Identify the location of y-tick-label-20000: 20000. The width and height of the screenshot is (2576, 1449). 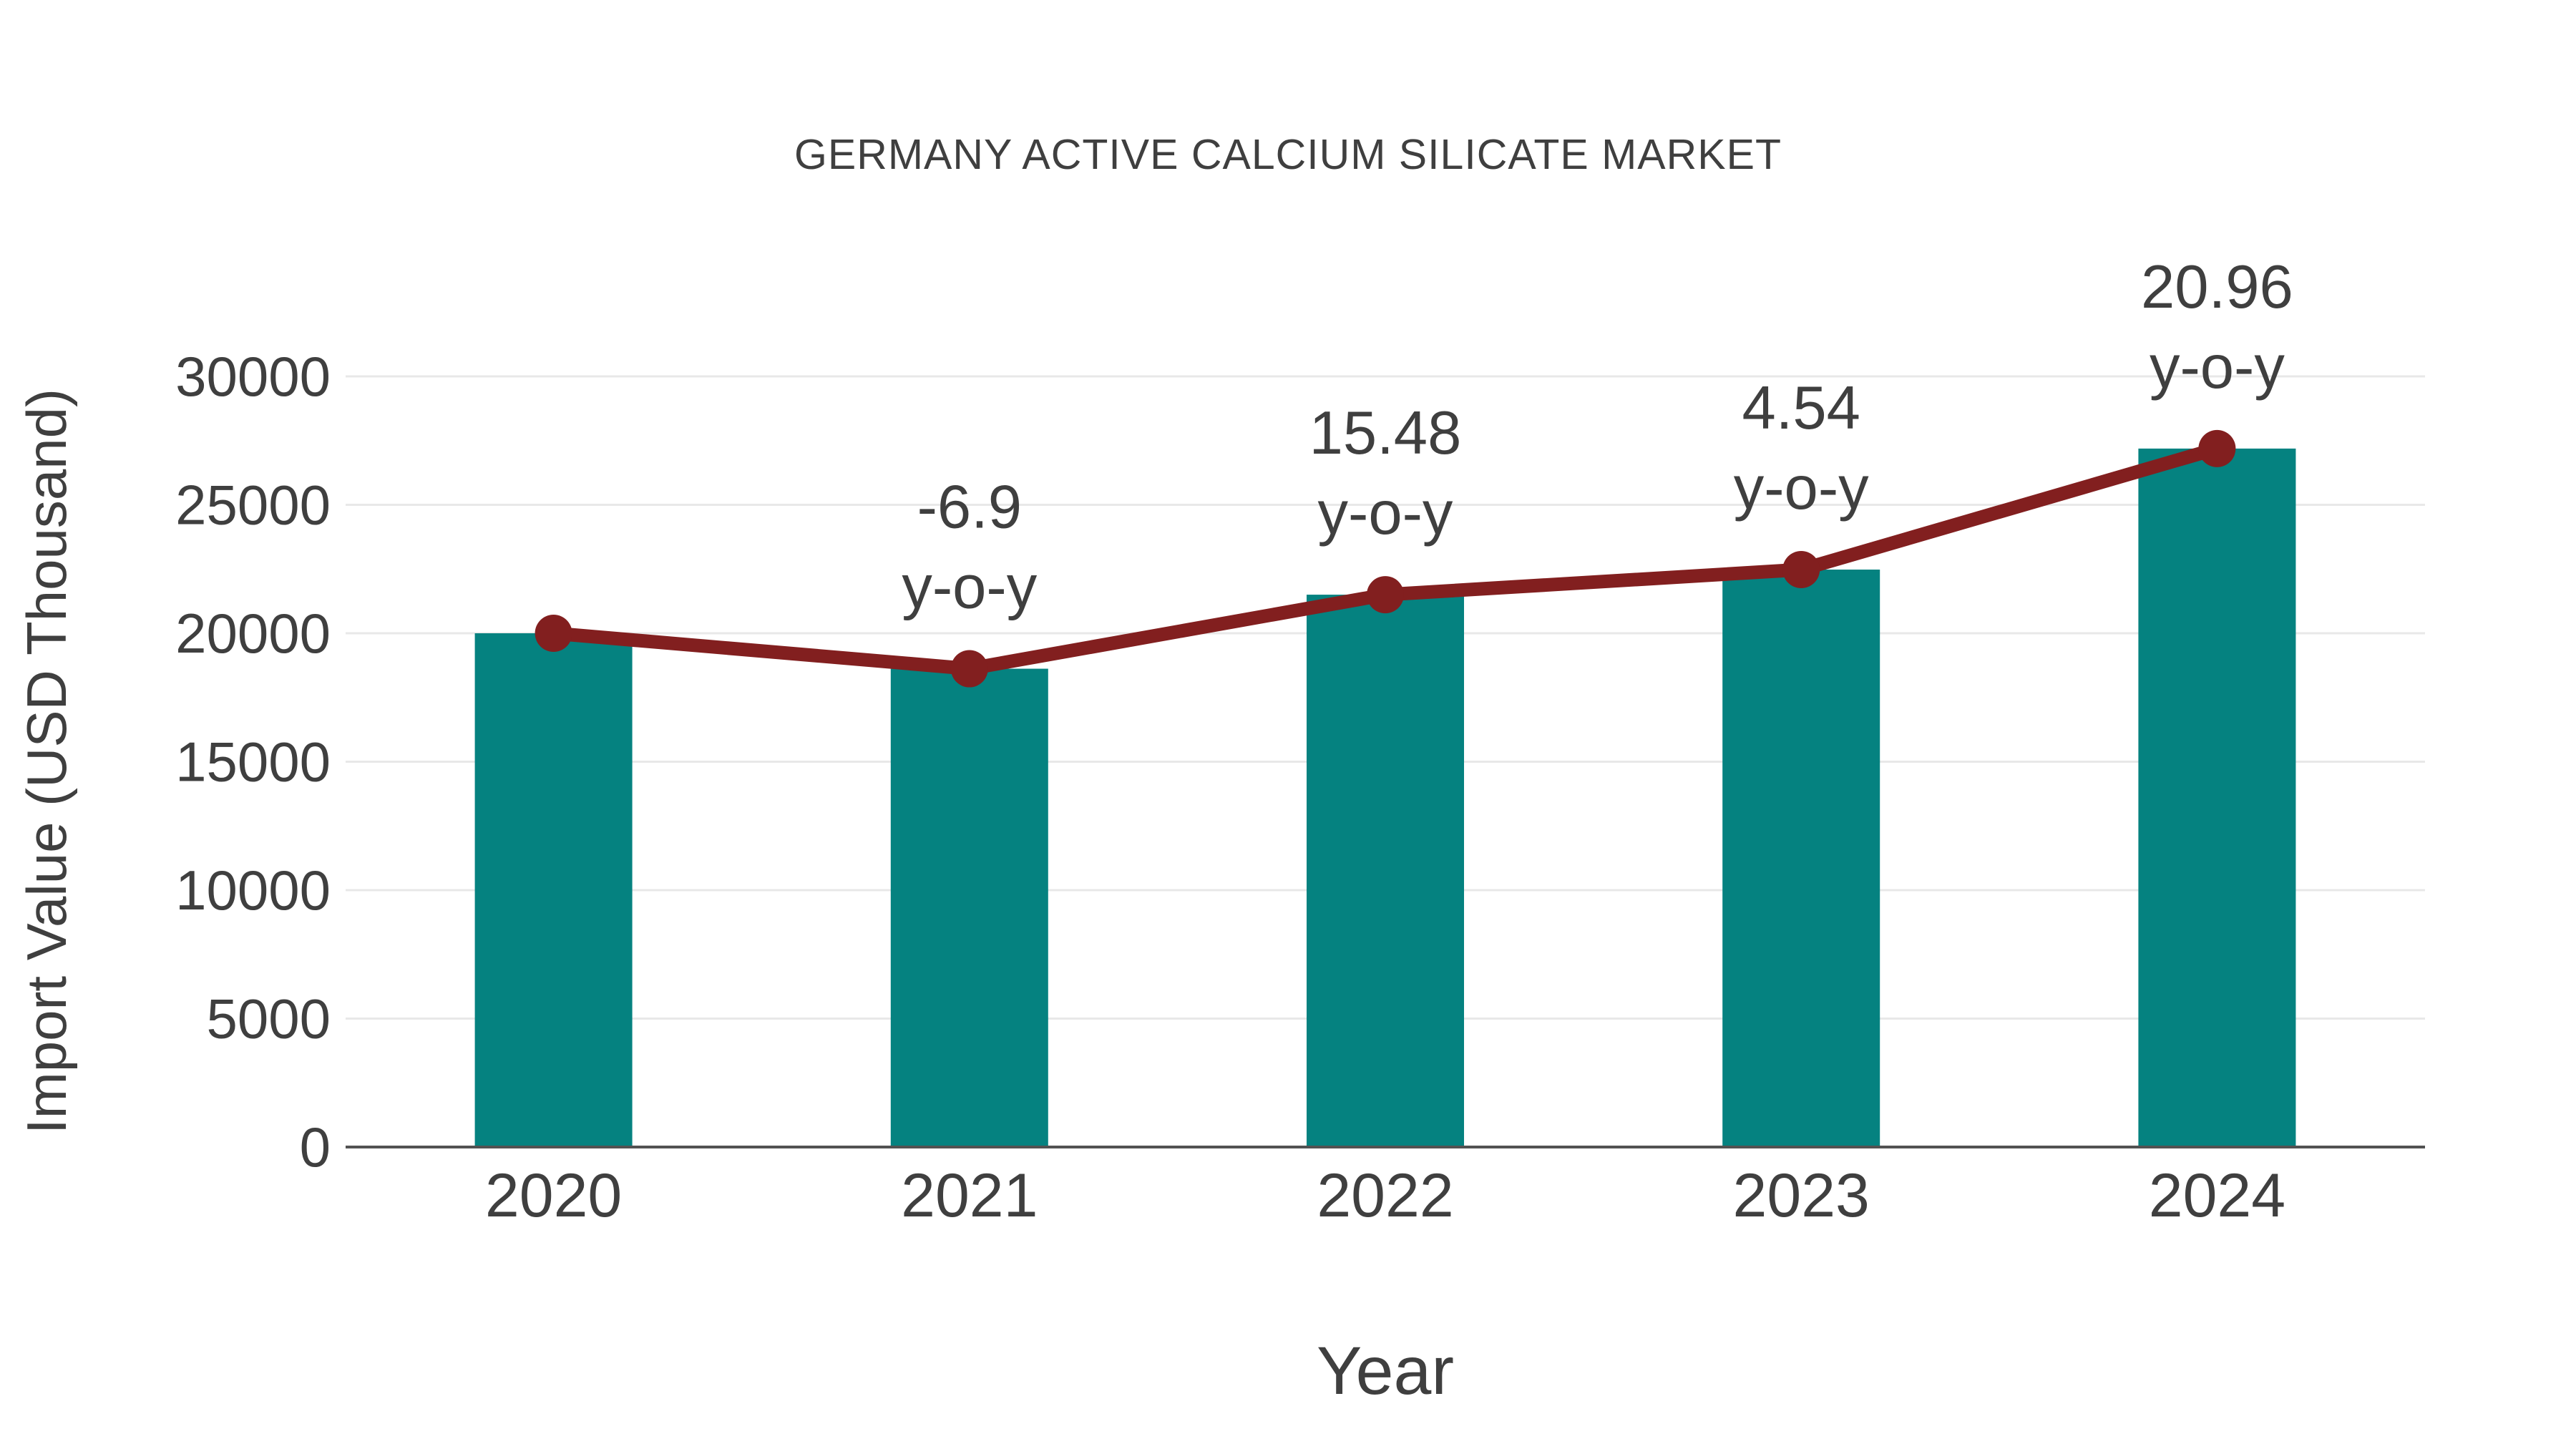
(253, 633).